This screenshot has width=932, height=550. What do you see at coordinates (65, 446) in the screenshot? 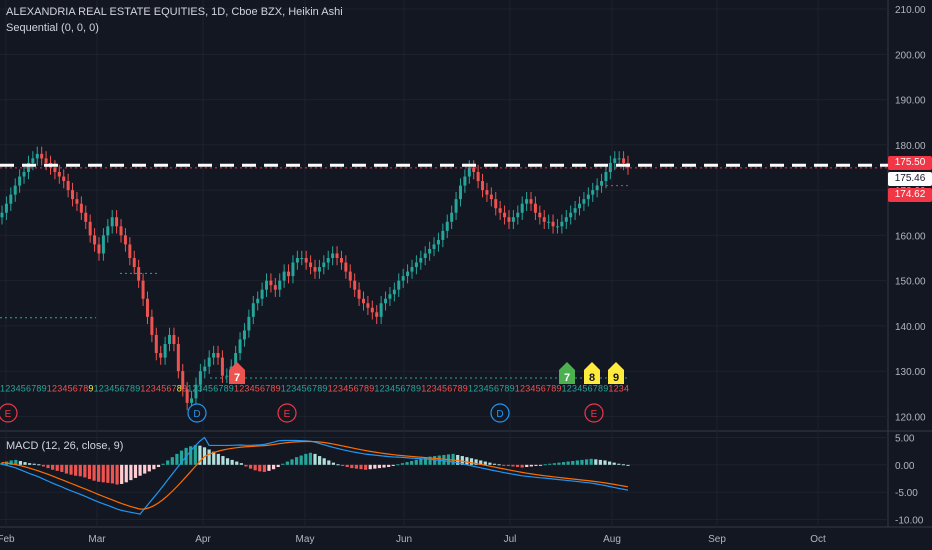
I see `macd-label: MACD (12, 26, close, 9)` at bounding box center [65, 446].